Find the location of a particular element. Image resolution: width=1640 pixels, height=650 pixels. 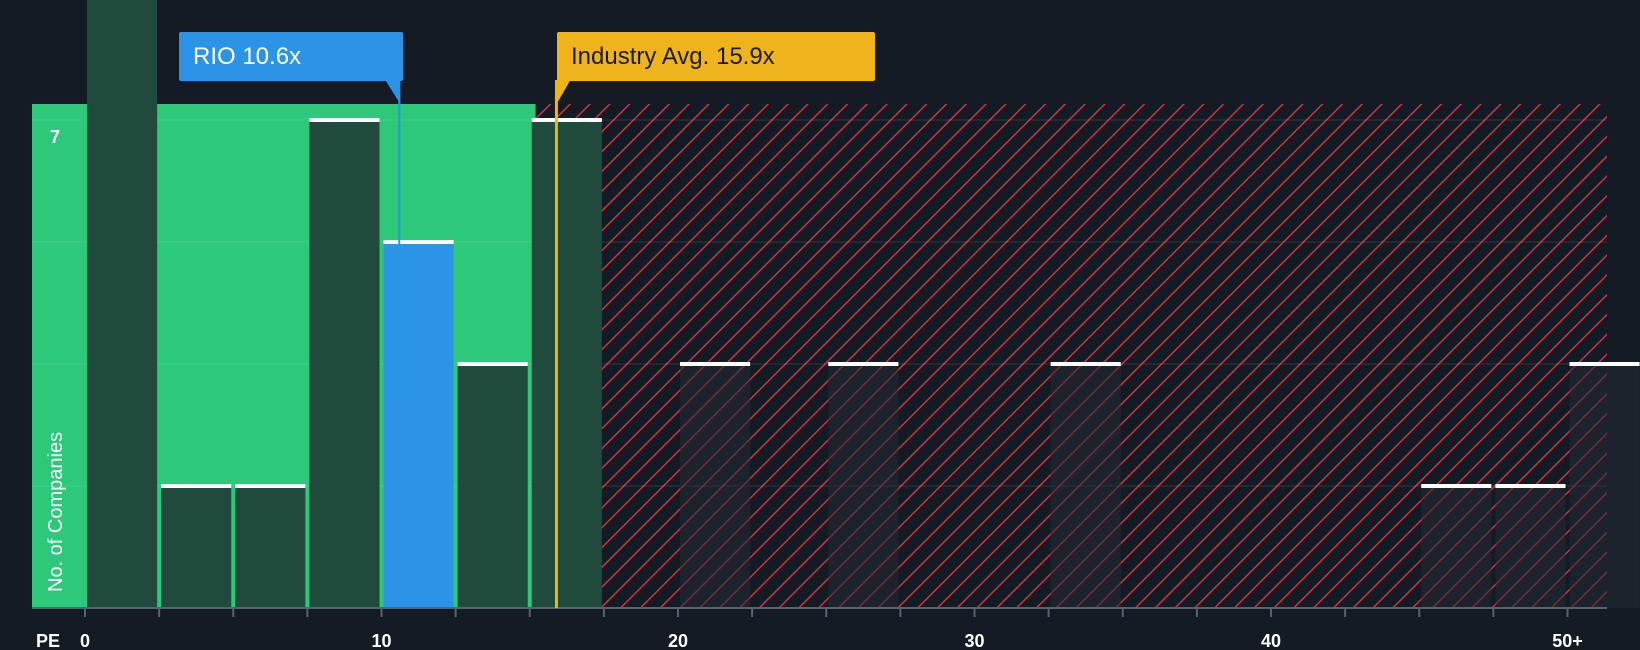

x-tick-label: 30 is located at coordinates (974, 640).